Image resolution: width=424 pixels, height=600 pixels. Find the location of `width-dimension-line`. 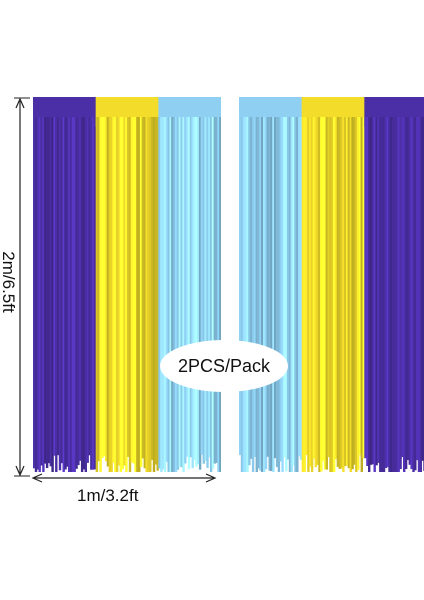

width-dimension-line is located at coordinates (124, 478).